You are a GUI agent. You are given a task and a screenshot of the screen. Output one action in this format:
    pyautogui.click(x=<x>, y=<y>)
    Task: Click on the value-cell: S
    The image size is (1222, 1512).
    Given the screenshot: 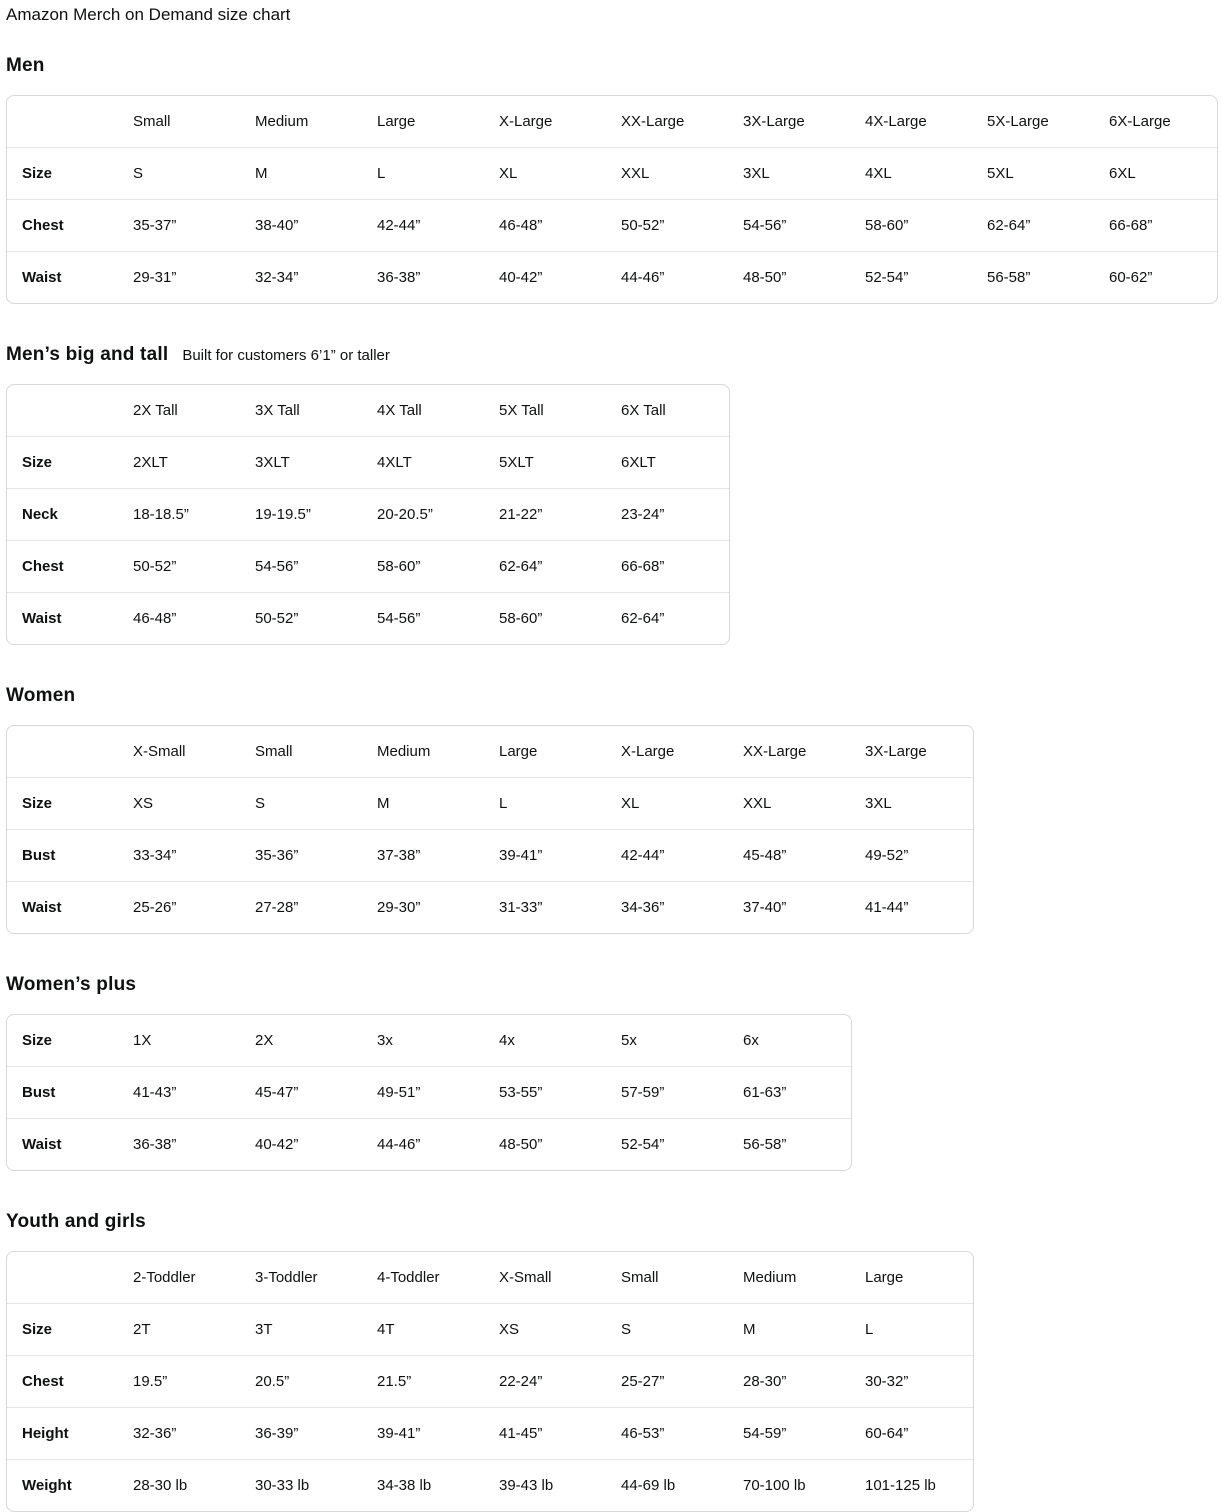 What is the action you would take?
    pyautogui.click(x=668, y=1330)
    